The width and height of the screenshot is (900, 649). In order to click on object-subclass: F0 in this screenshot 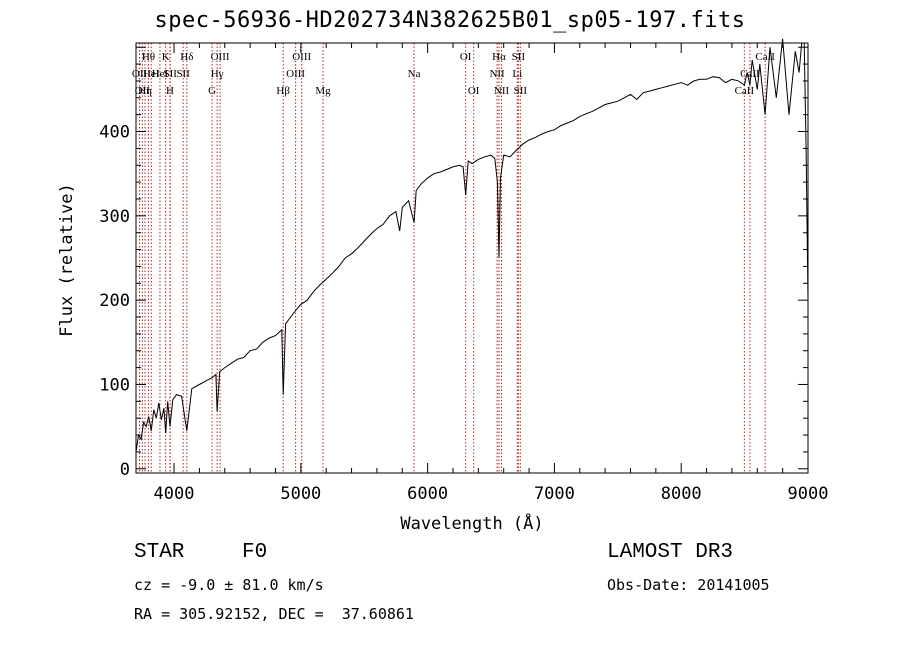, I will do `click(255, 552)`.